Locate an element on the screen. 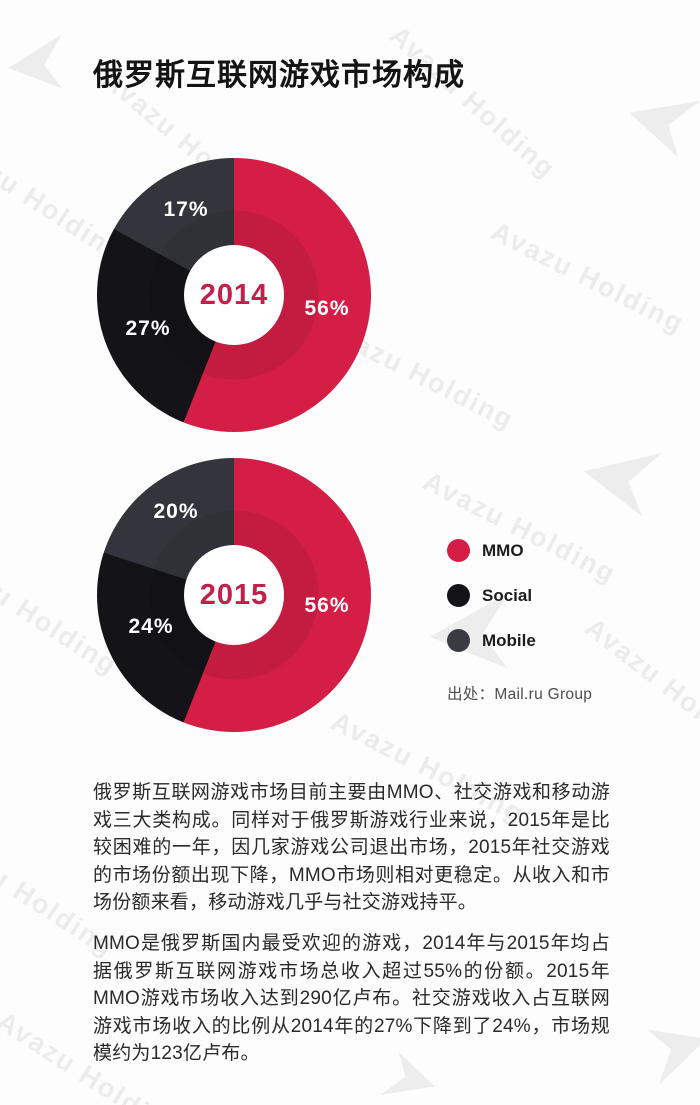  donut-2015-hole: 2015 is located at coordinates (234, 595).